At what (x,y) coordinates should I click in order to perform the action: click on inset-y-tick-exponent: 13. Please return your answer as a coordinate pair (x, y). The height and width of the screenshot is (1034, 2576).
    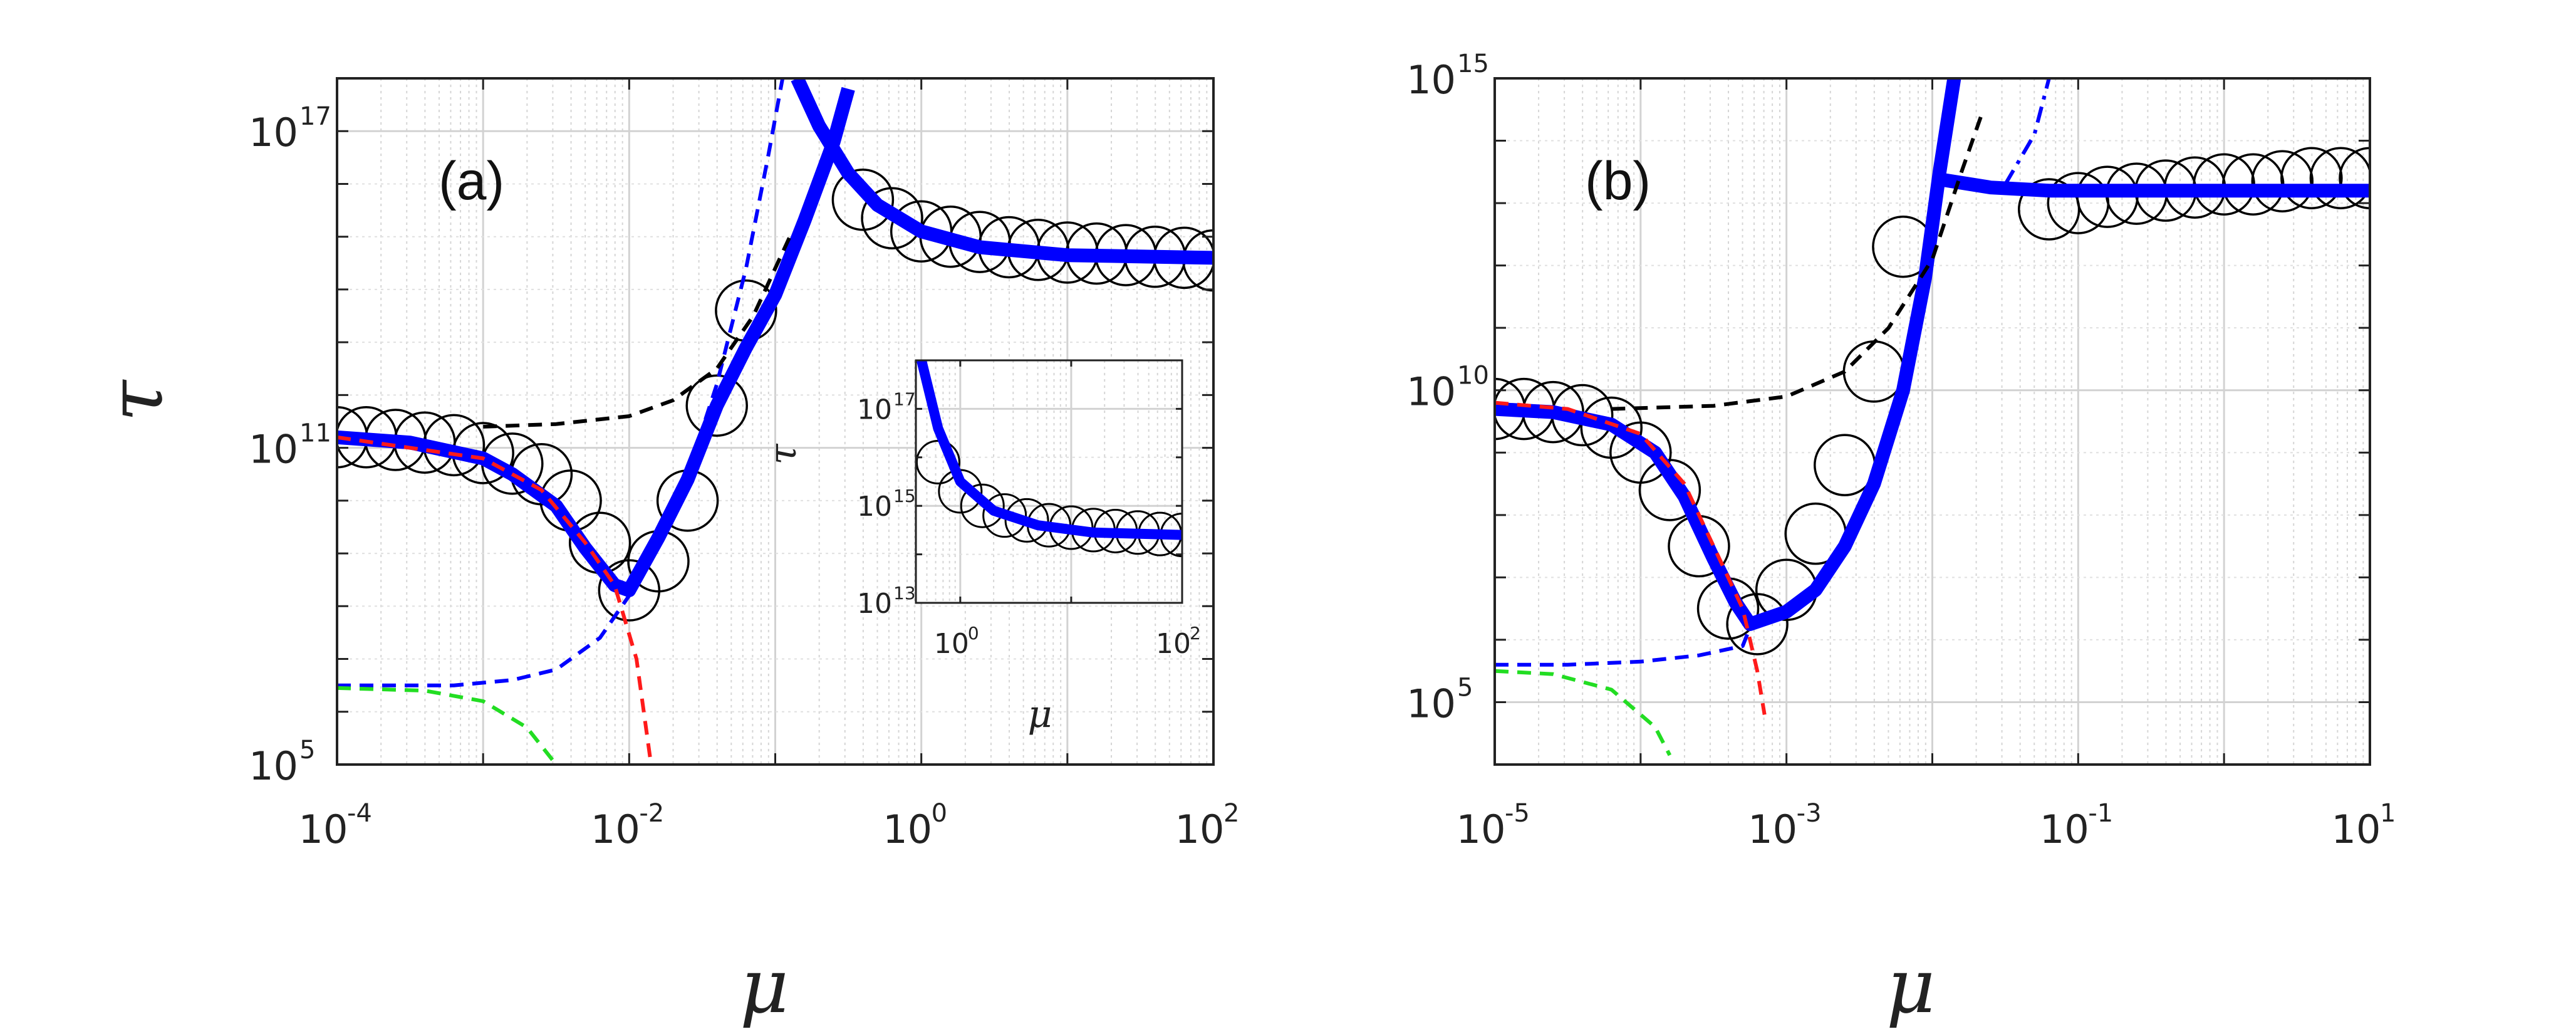
    Looking at the image, I should click on (905, 593).